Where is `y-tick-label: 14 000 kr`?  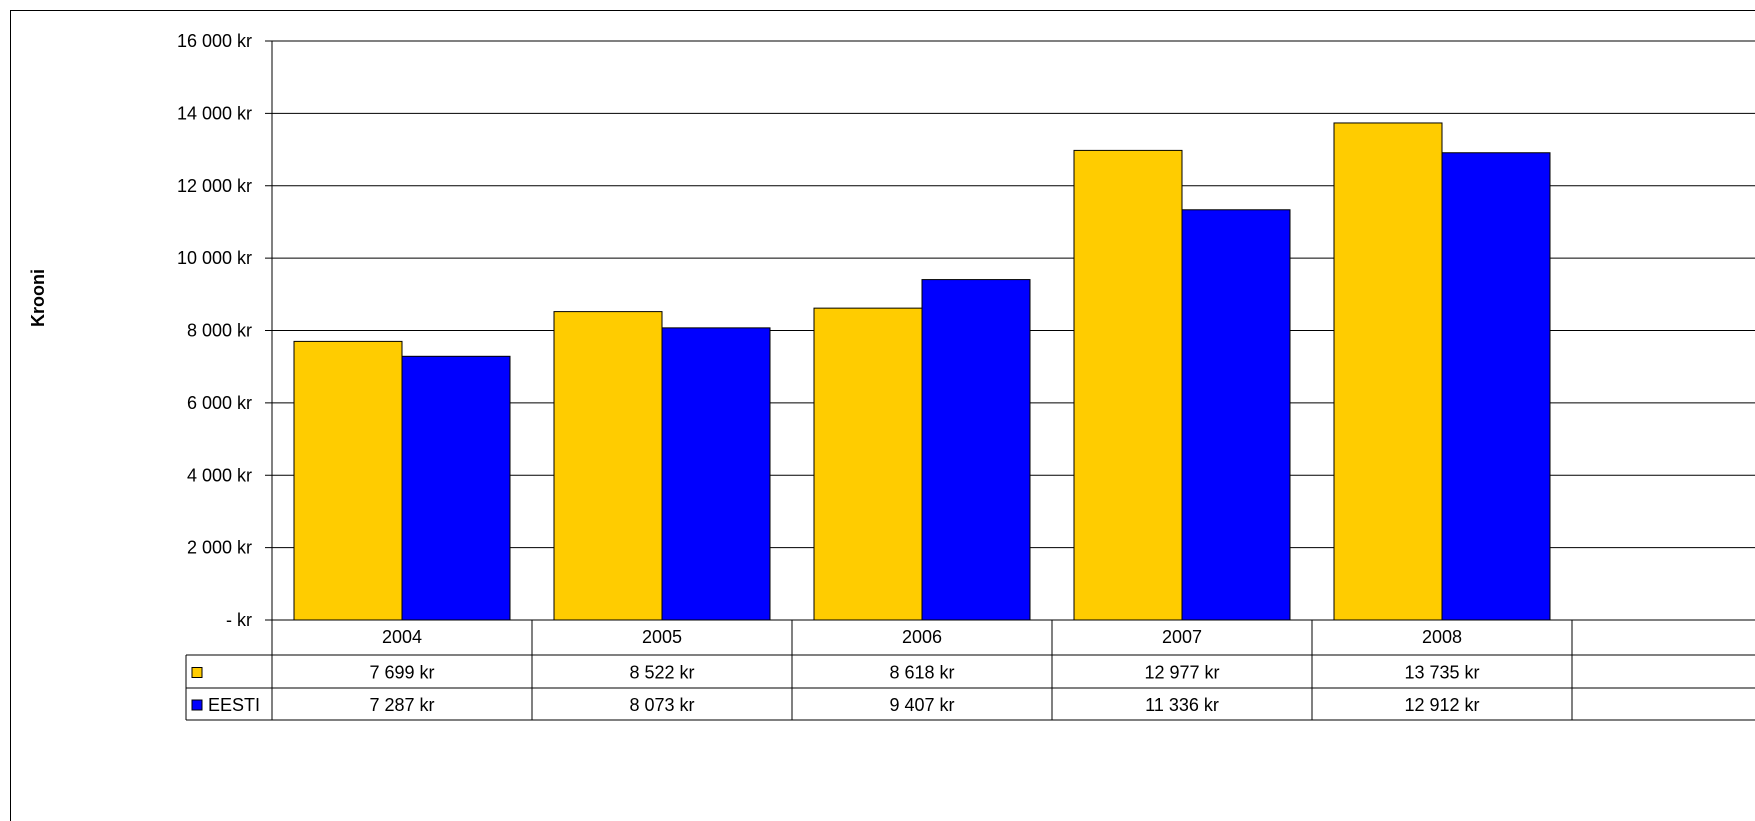 y-tick-label: 14 000 kr is located at coordinates (214, 113).